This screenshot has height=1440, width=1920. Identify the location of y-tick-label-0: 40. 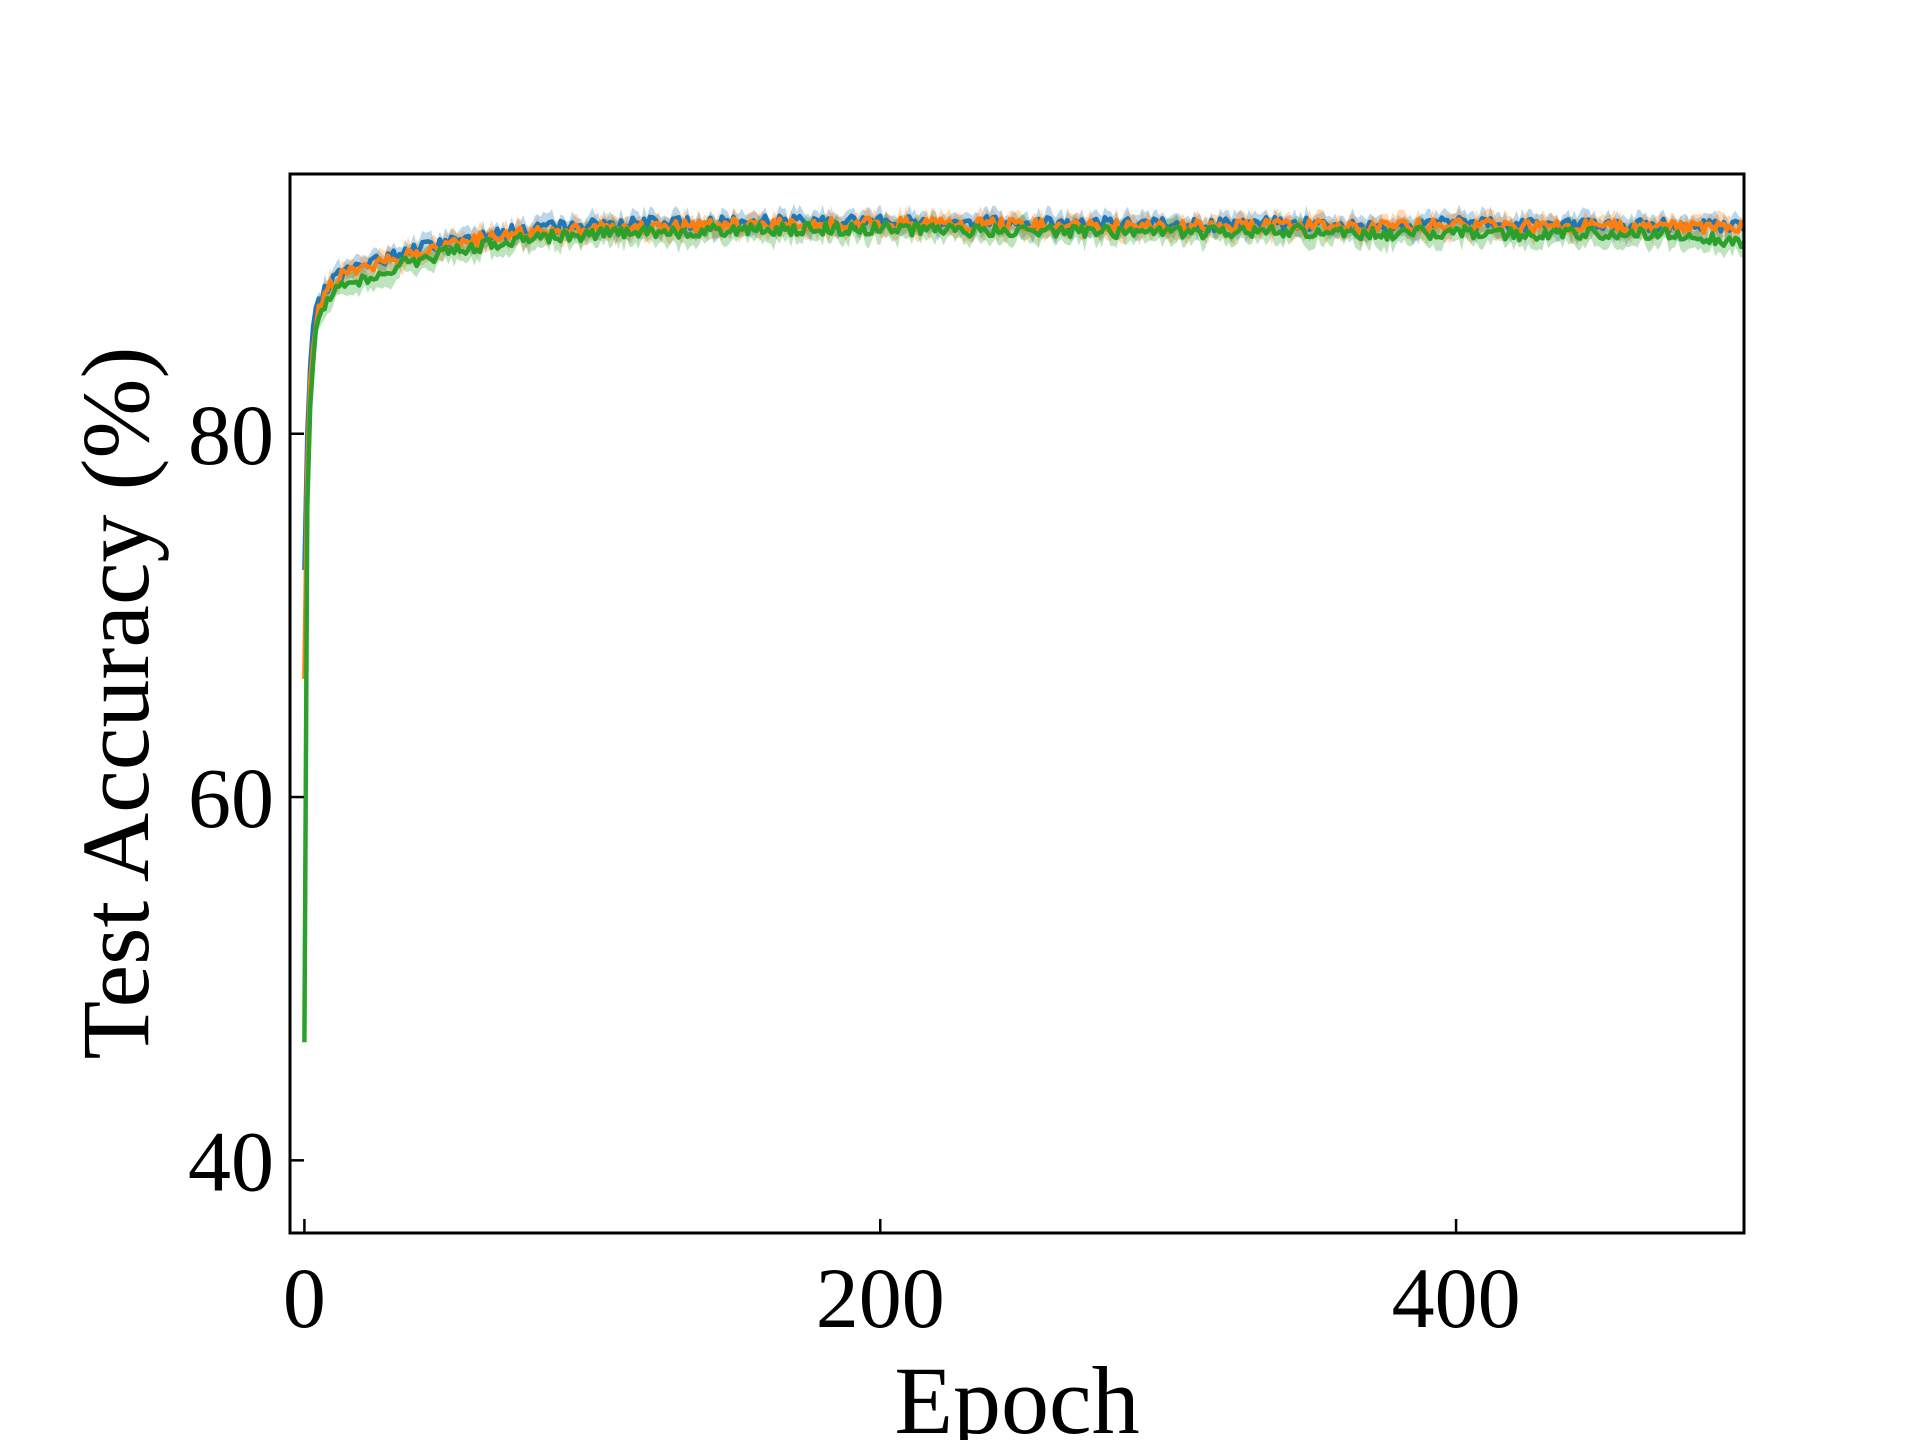
(231, 1161).